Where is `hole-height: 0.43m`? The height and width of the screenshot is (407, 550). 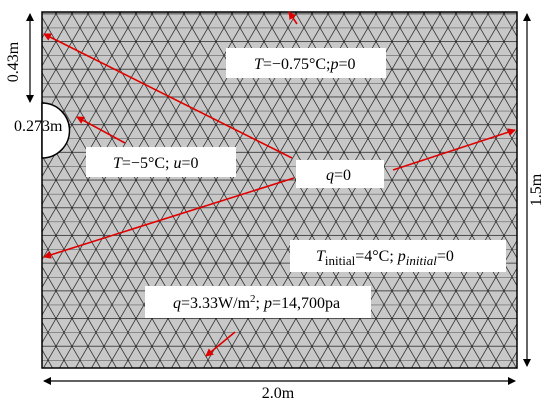 hole-height: 0.43m is located at coordinates (13, 61).